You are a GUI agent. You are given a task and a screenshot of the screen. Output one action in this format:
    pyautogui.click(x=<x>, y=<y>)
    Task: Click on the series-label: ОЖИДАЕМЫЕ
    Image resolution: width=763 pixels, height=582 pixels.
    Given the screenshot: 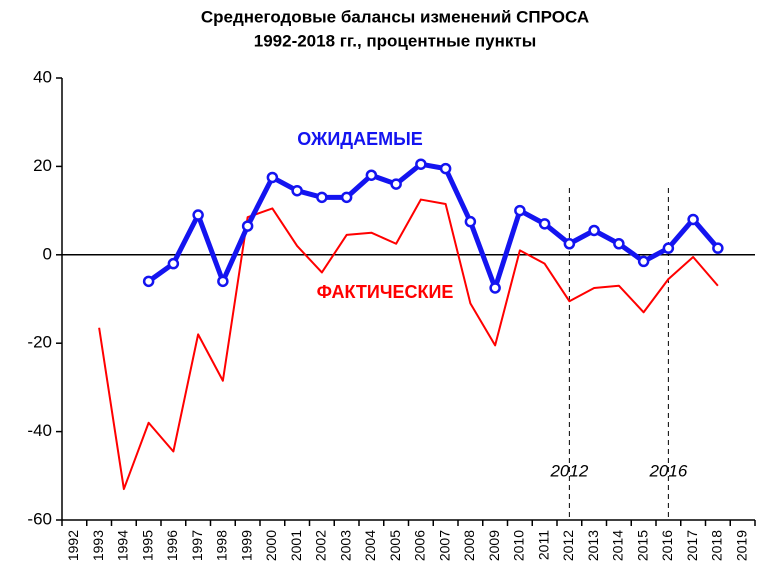 What is the action you would take?
    pyautogui.click(x=359, y=139)
    